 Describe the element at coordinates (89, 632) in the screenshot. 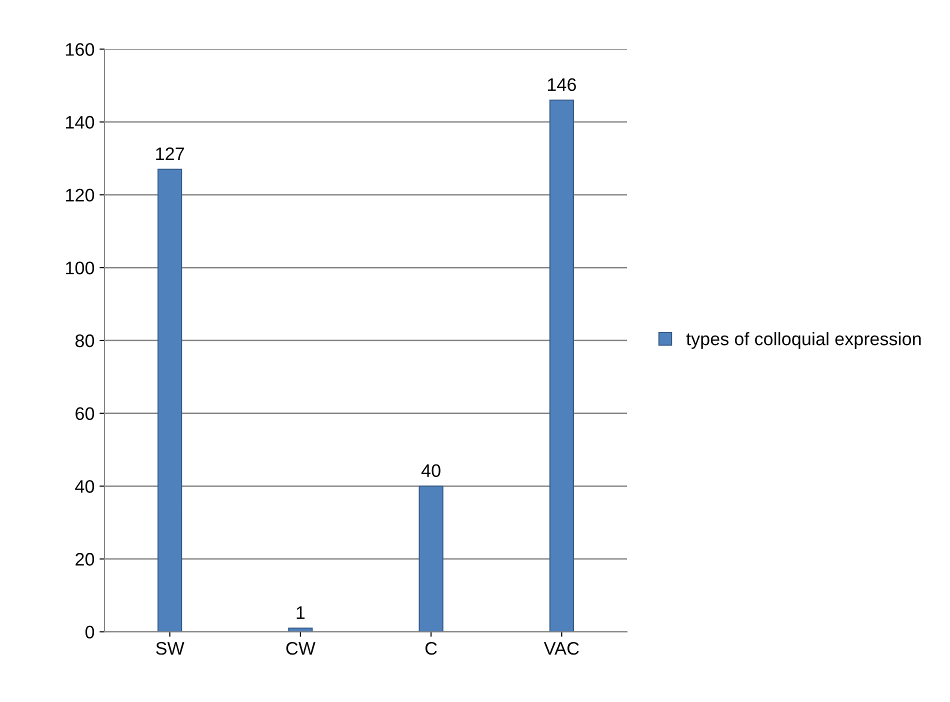

I see `y-tick-label: 0` at that location.